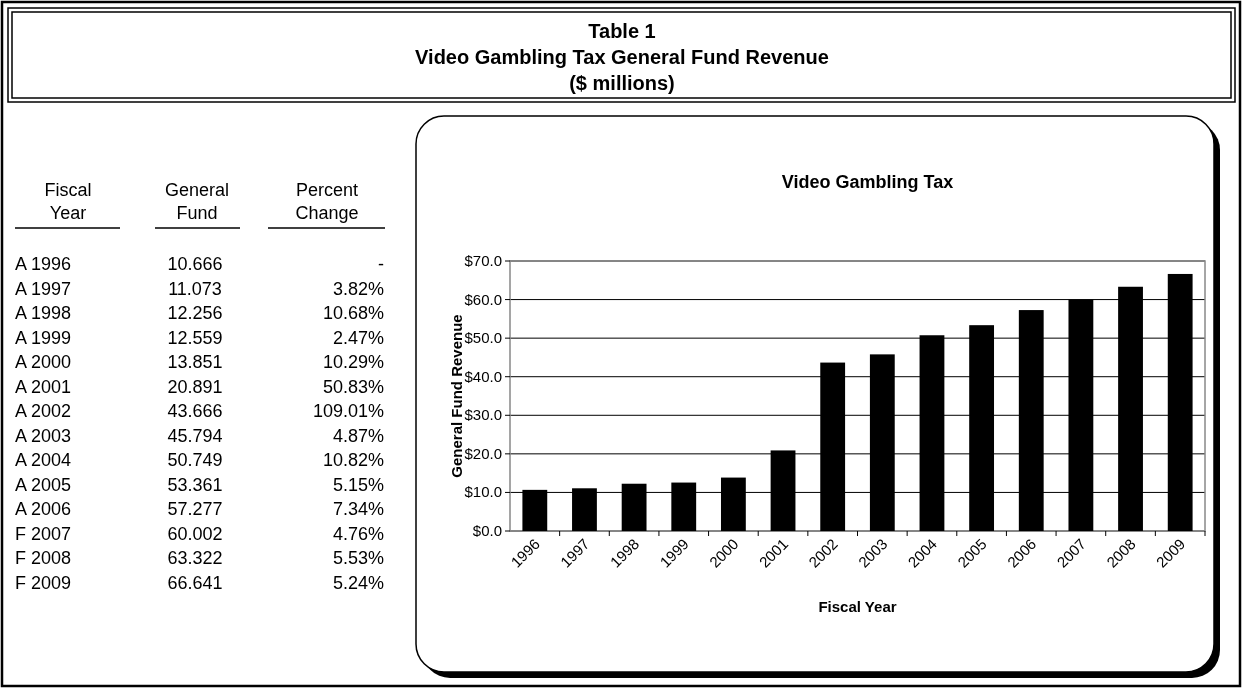  What do you see at coordinates (353, 362) in the screenshot?
I see `text: 10.29%` at bounding box center [353, 362].